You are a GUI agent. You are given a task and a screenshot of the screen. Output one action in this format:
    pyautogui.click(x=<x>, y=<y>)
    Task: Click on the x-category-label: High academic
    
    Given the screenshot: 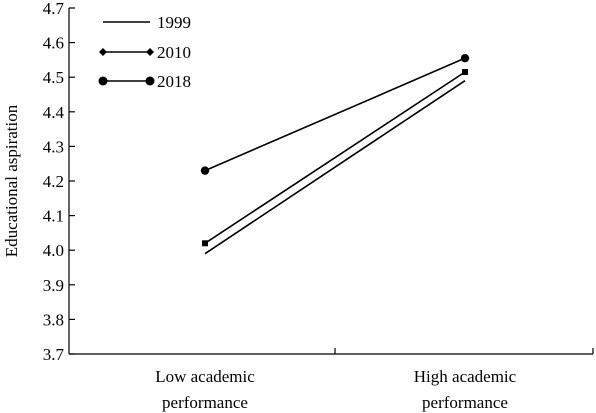 What is the action you would take?
    pyautogui.click(x=465, y=376)
    